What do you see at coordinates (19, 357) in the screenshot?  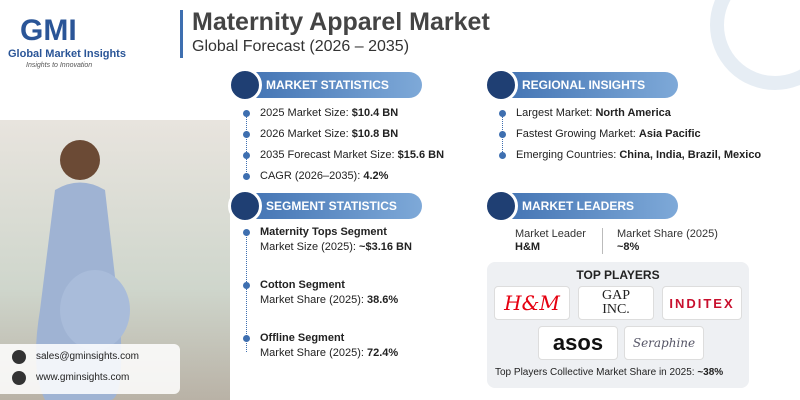 I see `email-icon` at bounding box center [19, 357].